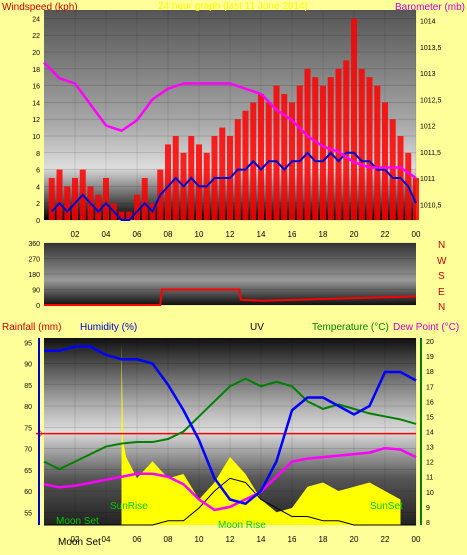  Describe the element at coordinates (38, 306) in the screenshot. I see `winddir-y-tick: 0` at that location.